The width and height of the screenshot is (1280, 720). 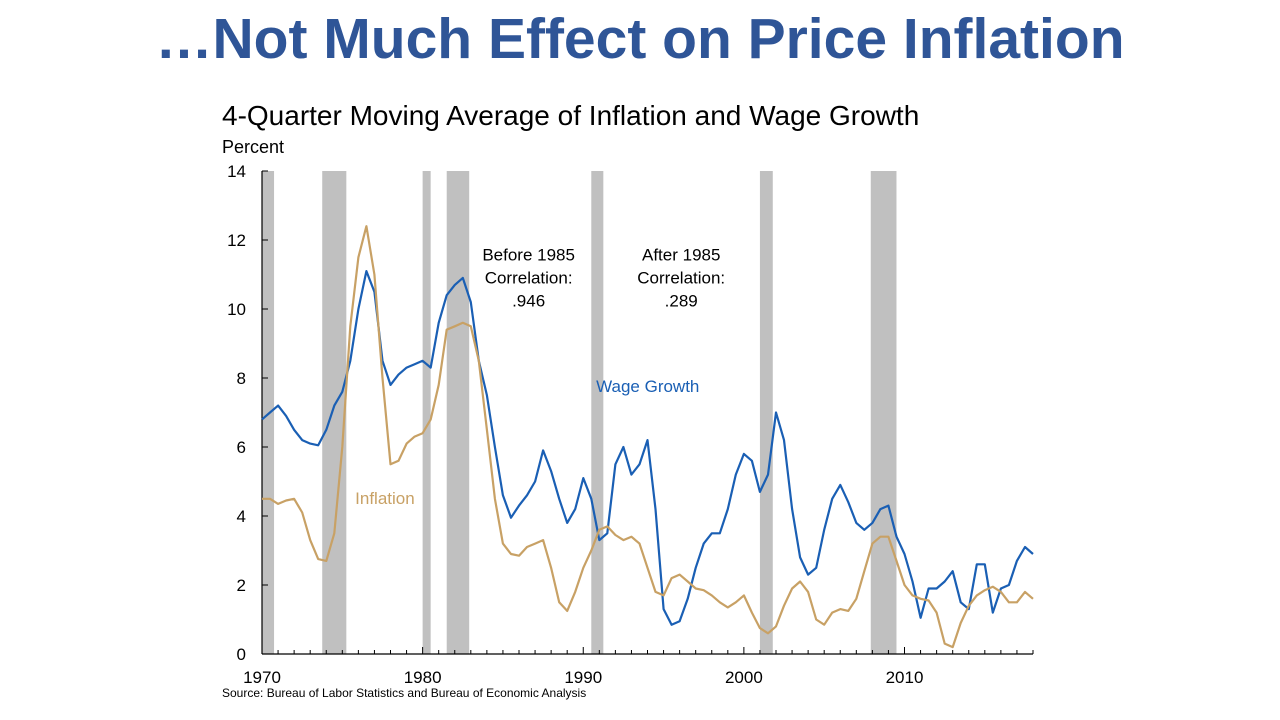 What do you see at coordinates (253, 147) in the screenshot?
I see `y-axis-unit-label: Percent` at bounding box center [253, 147].